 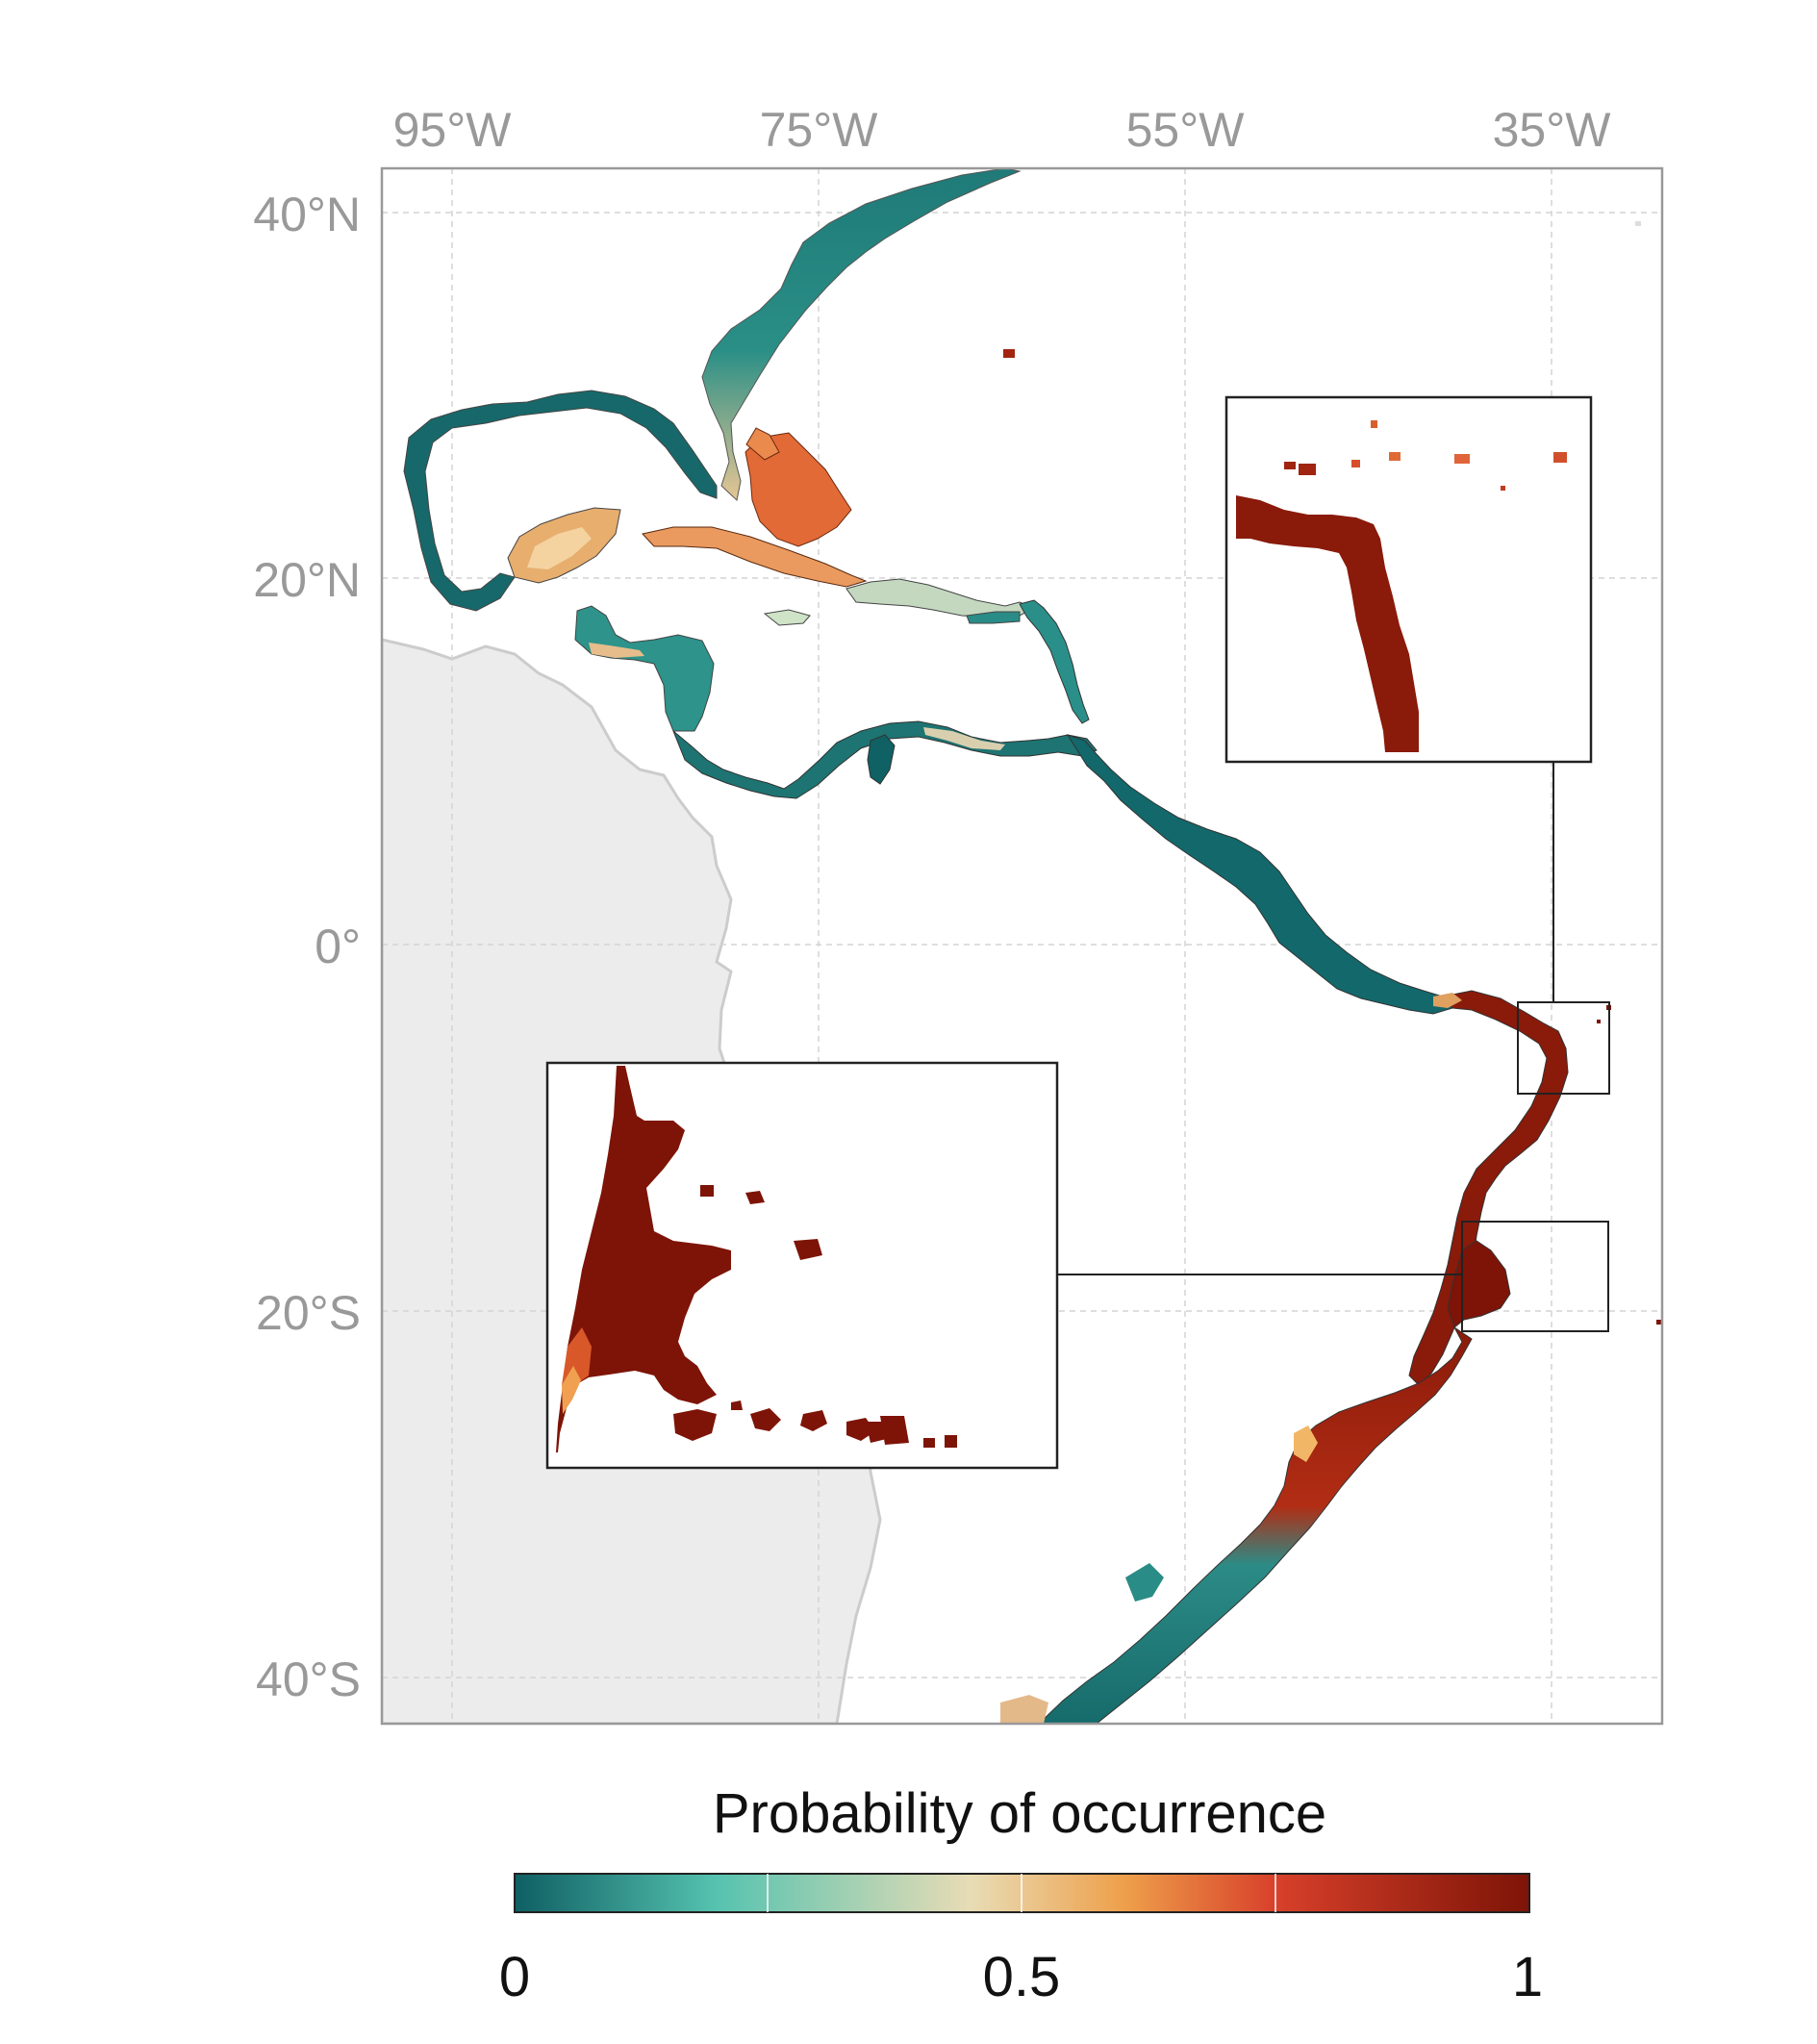 What do you see at coordinates (644, 668) in the screenshot?
I see `central-america-shelf` at bounding box center [644, 668].